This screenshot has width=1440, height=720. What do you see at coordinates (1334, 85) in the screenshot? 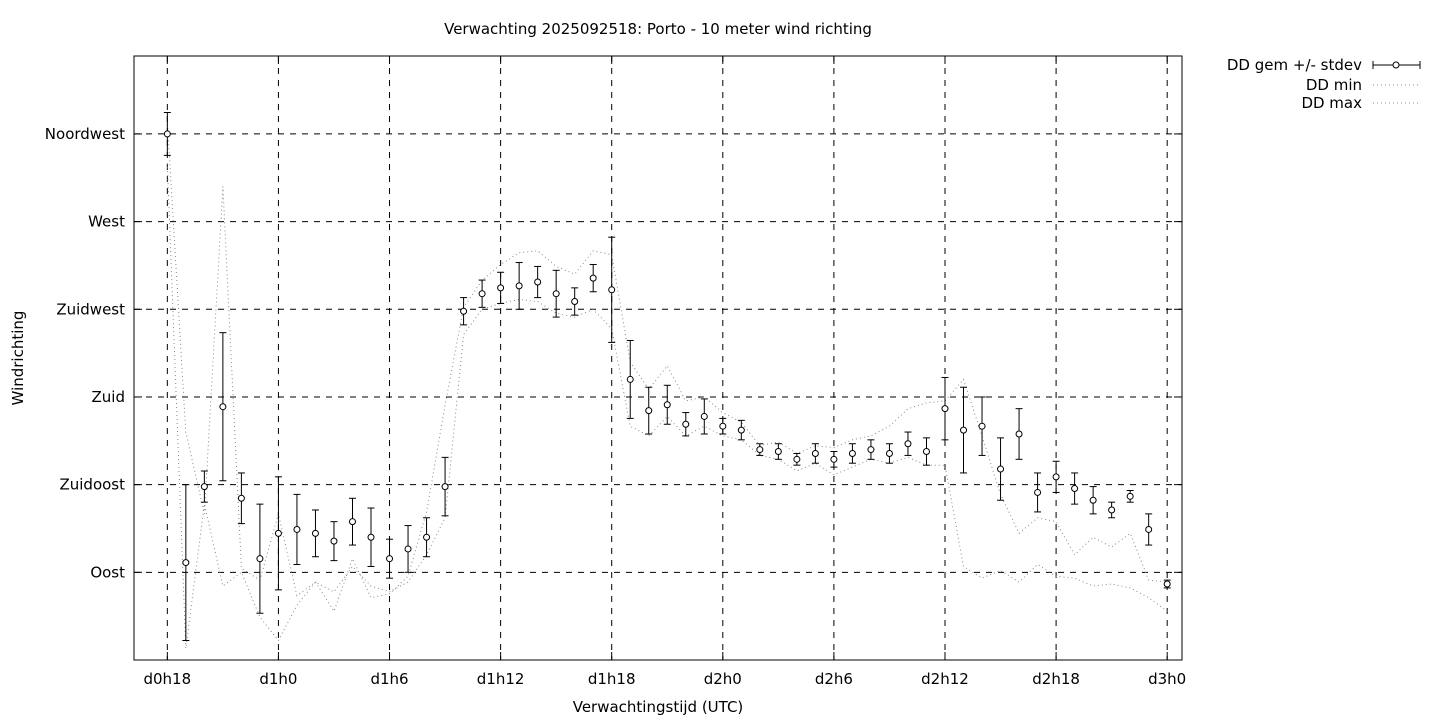
I see `legend-label: DD min` at bounding box center [1334, 85].